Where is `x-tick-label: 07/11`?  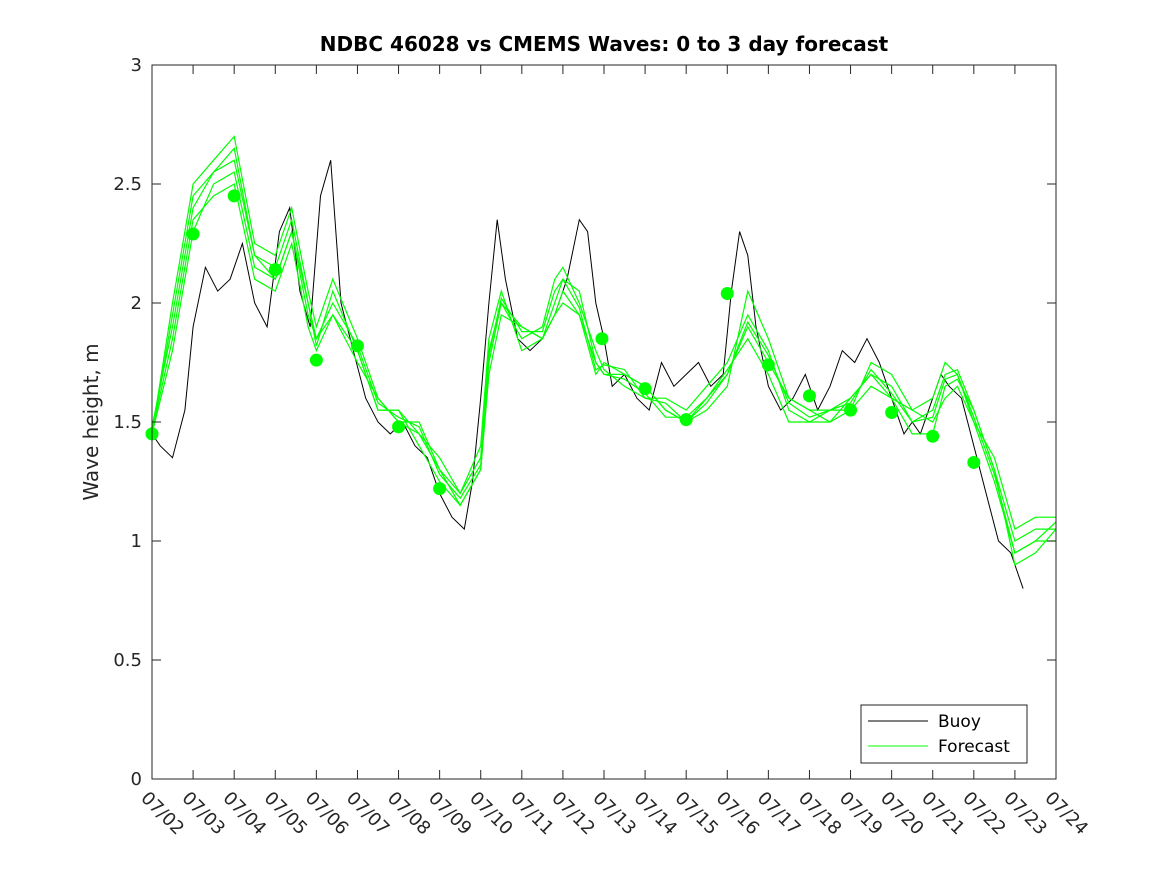 x-tick-label: 07/11 is located at coordinates (532, 814).